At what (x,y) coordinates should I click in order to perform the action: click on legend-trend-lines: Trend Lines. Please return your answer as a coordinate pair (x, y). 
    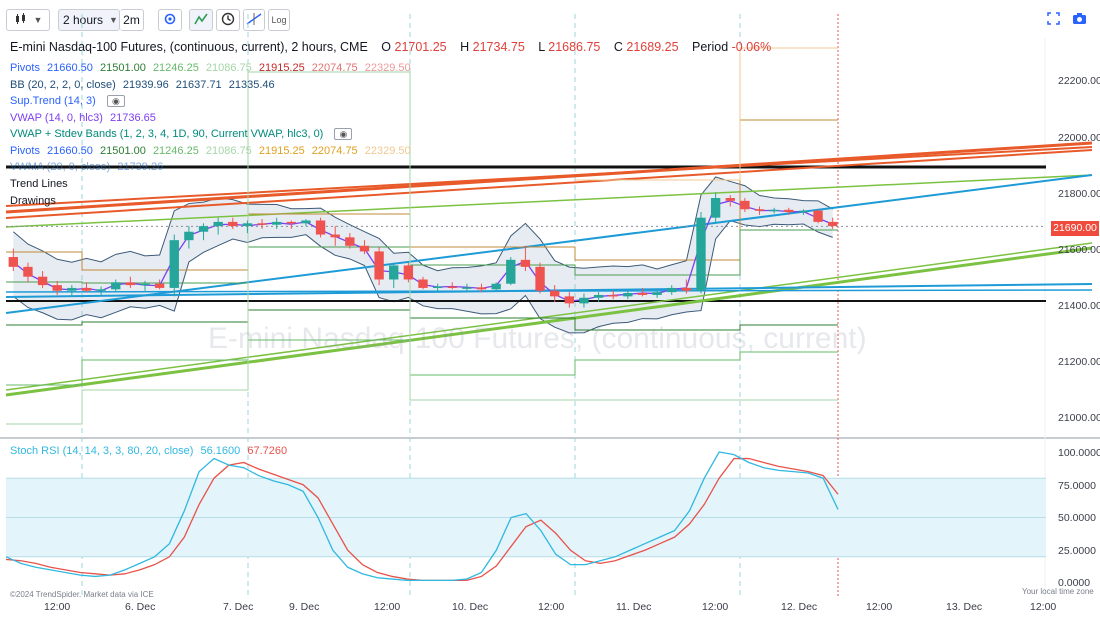
    Looking at the image, I should click on (39, 184).